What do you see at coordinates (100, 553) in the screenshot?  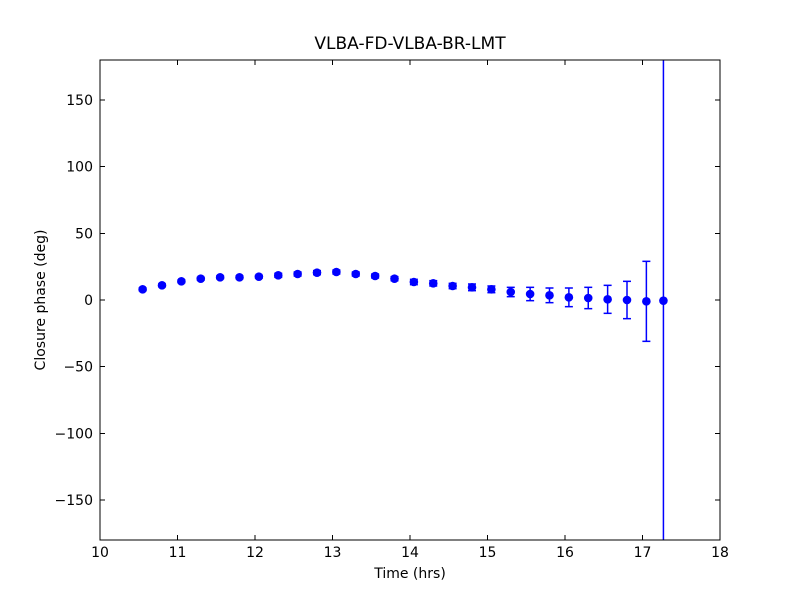 I see `x-tick-label: 10` at bounding box center [100, 553].